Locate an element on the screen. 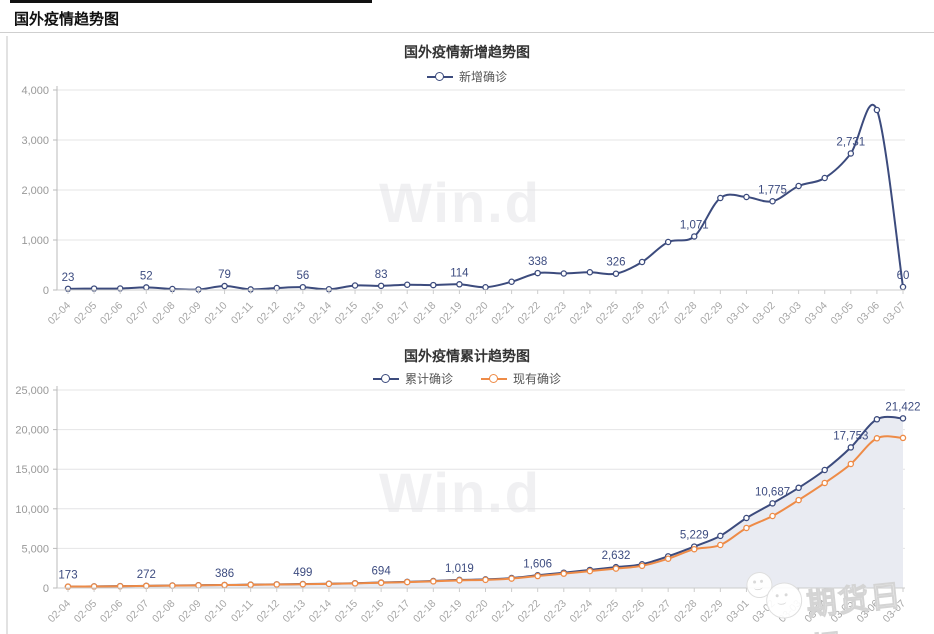 This screenshot has height=634, width=934. svg-text: 03-05 is located at coordinates (842, 314).